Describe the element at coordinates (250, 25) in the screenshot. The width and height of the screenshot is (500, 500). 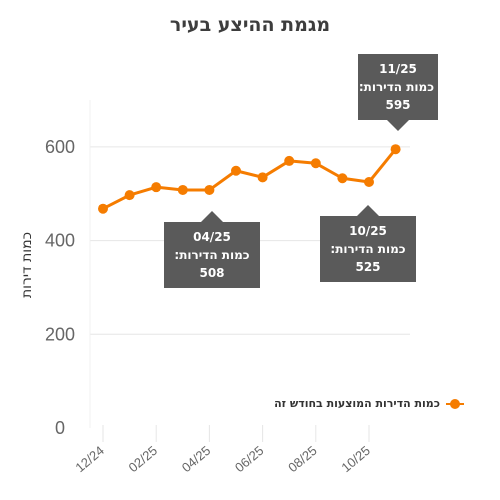
I see `chart-title: מגמת ההיצע בעיר` at that location.